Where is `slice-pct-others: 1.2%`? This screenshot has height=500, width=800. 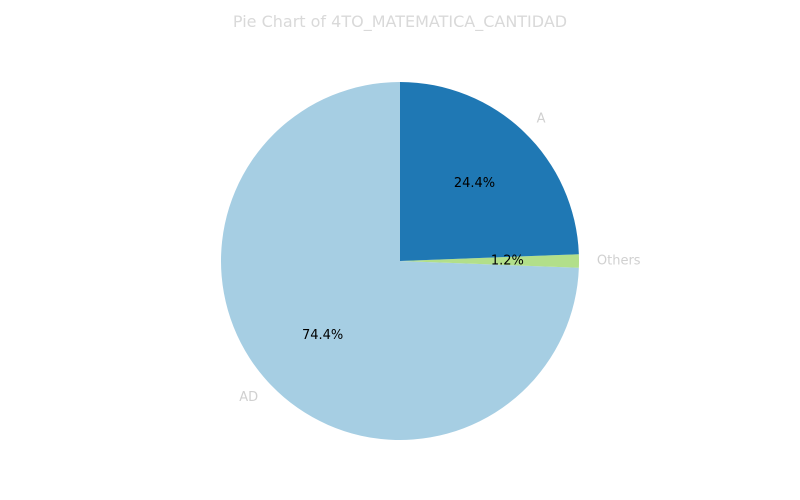
slice-pct-others: 1.2% is located at coordinates (507, 261).